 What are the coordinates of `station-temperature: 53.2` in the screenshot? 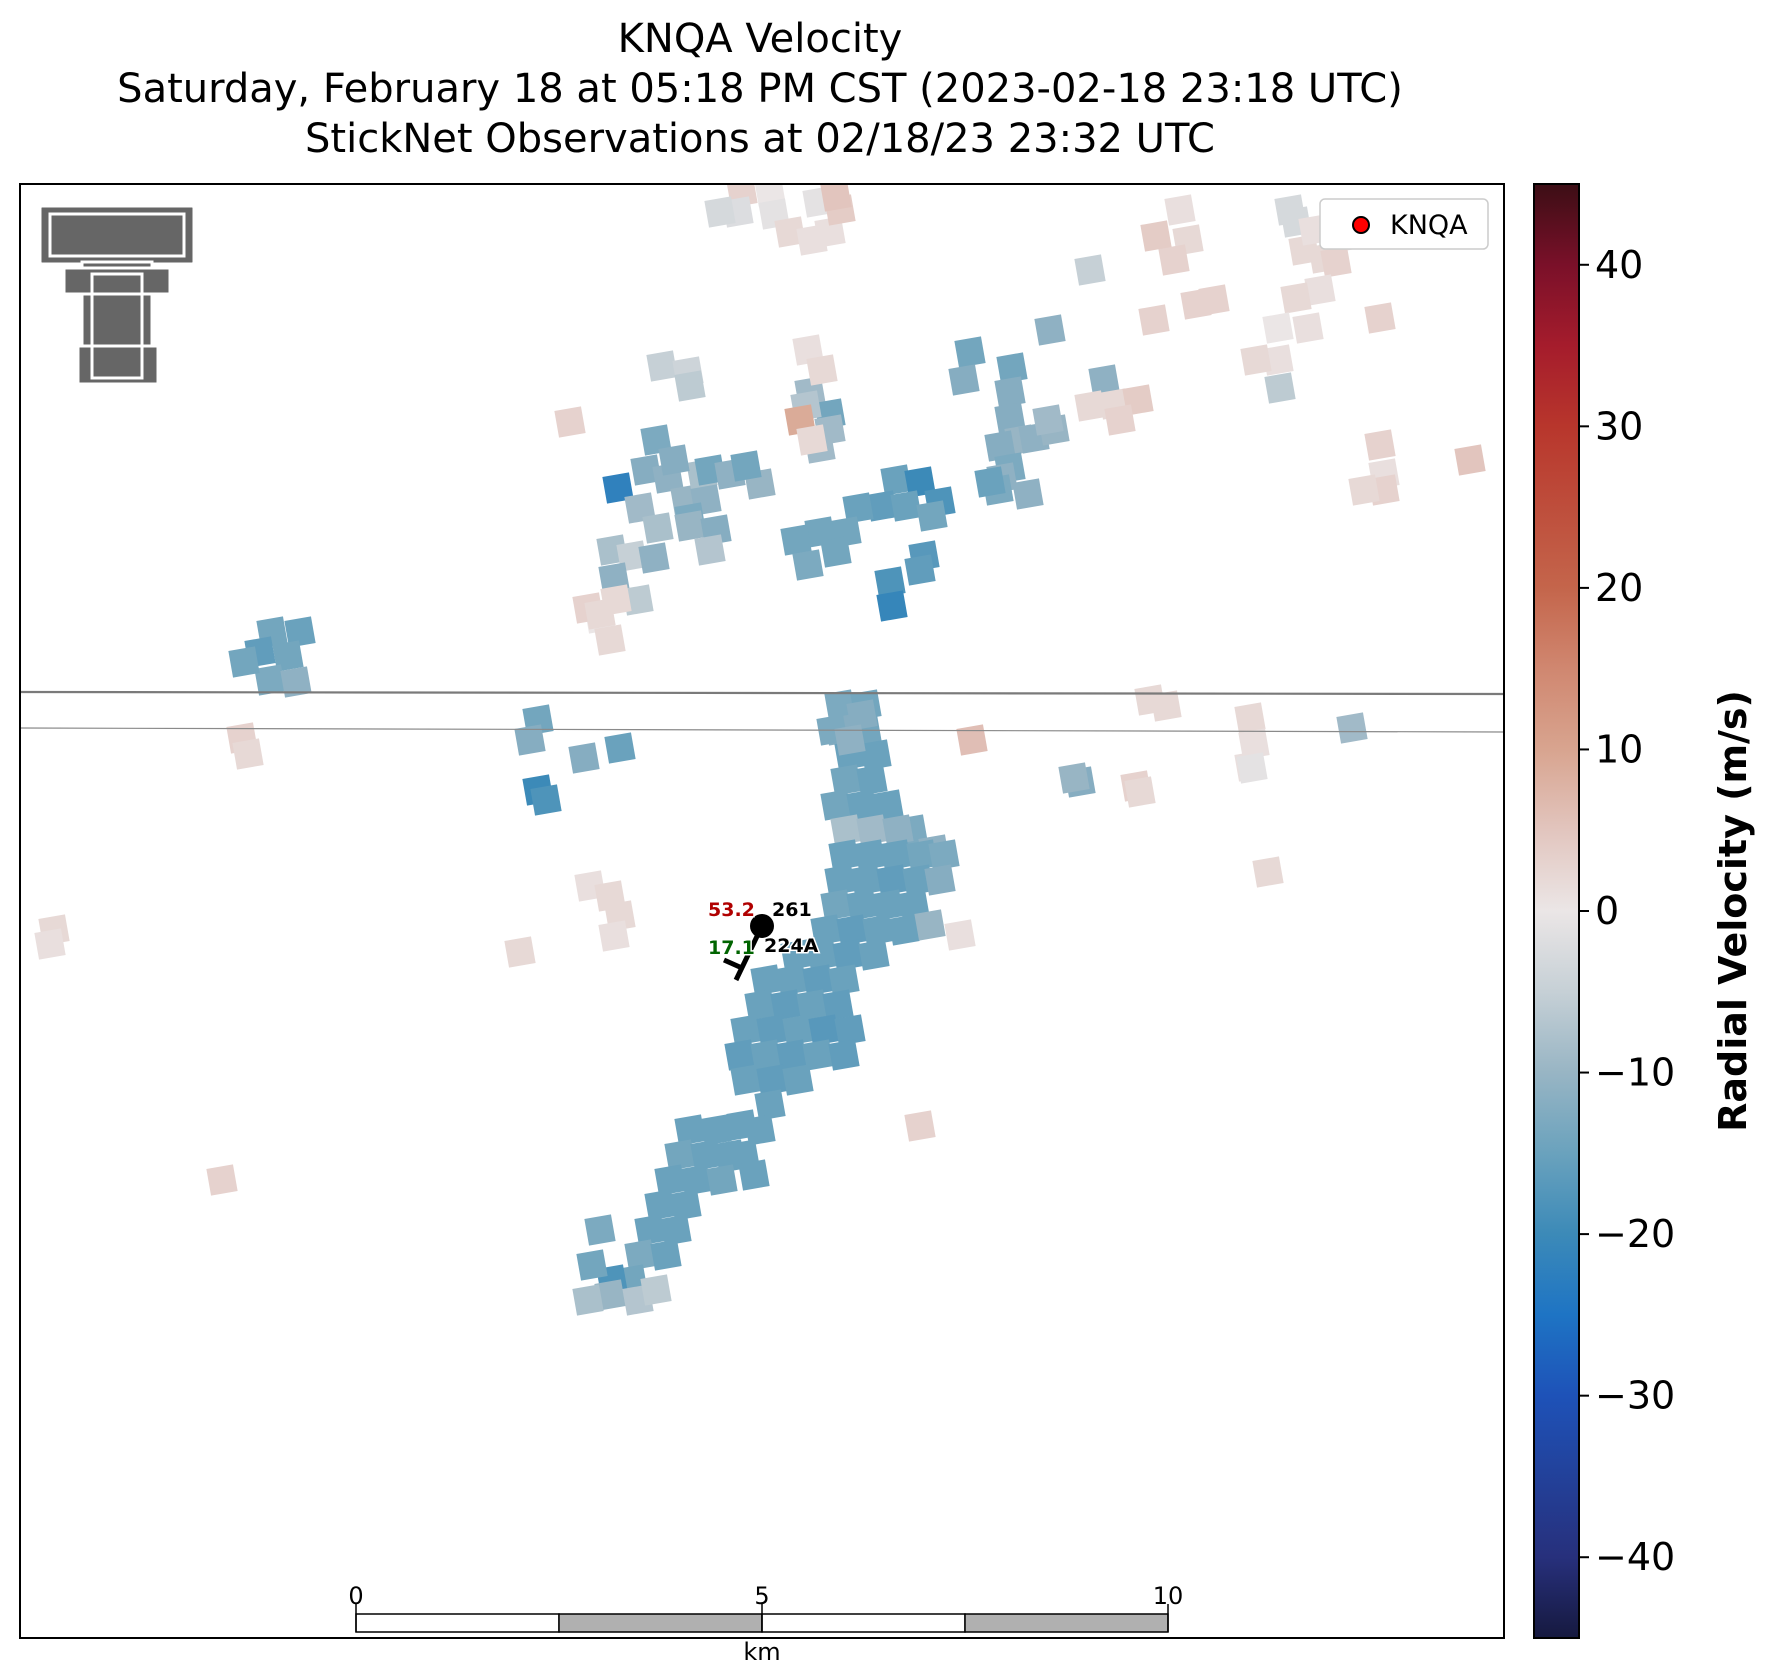 It's located at (731, 910).